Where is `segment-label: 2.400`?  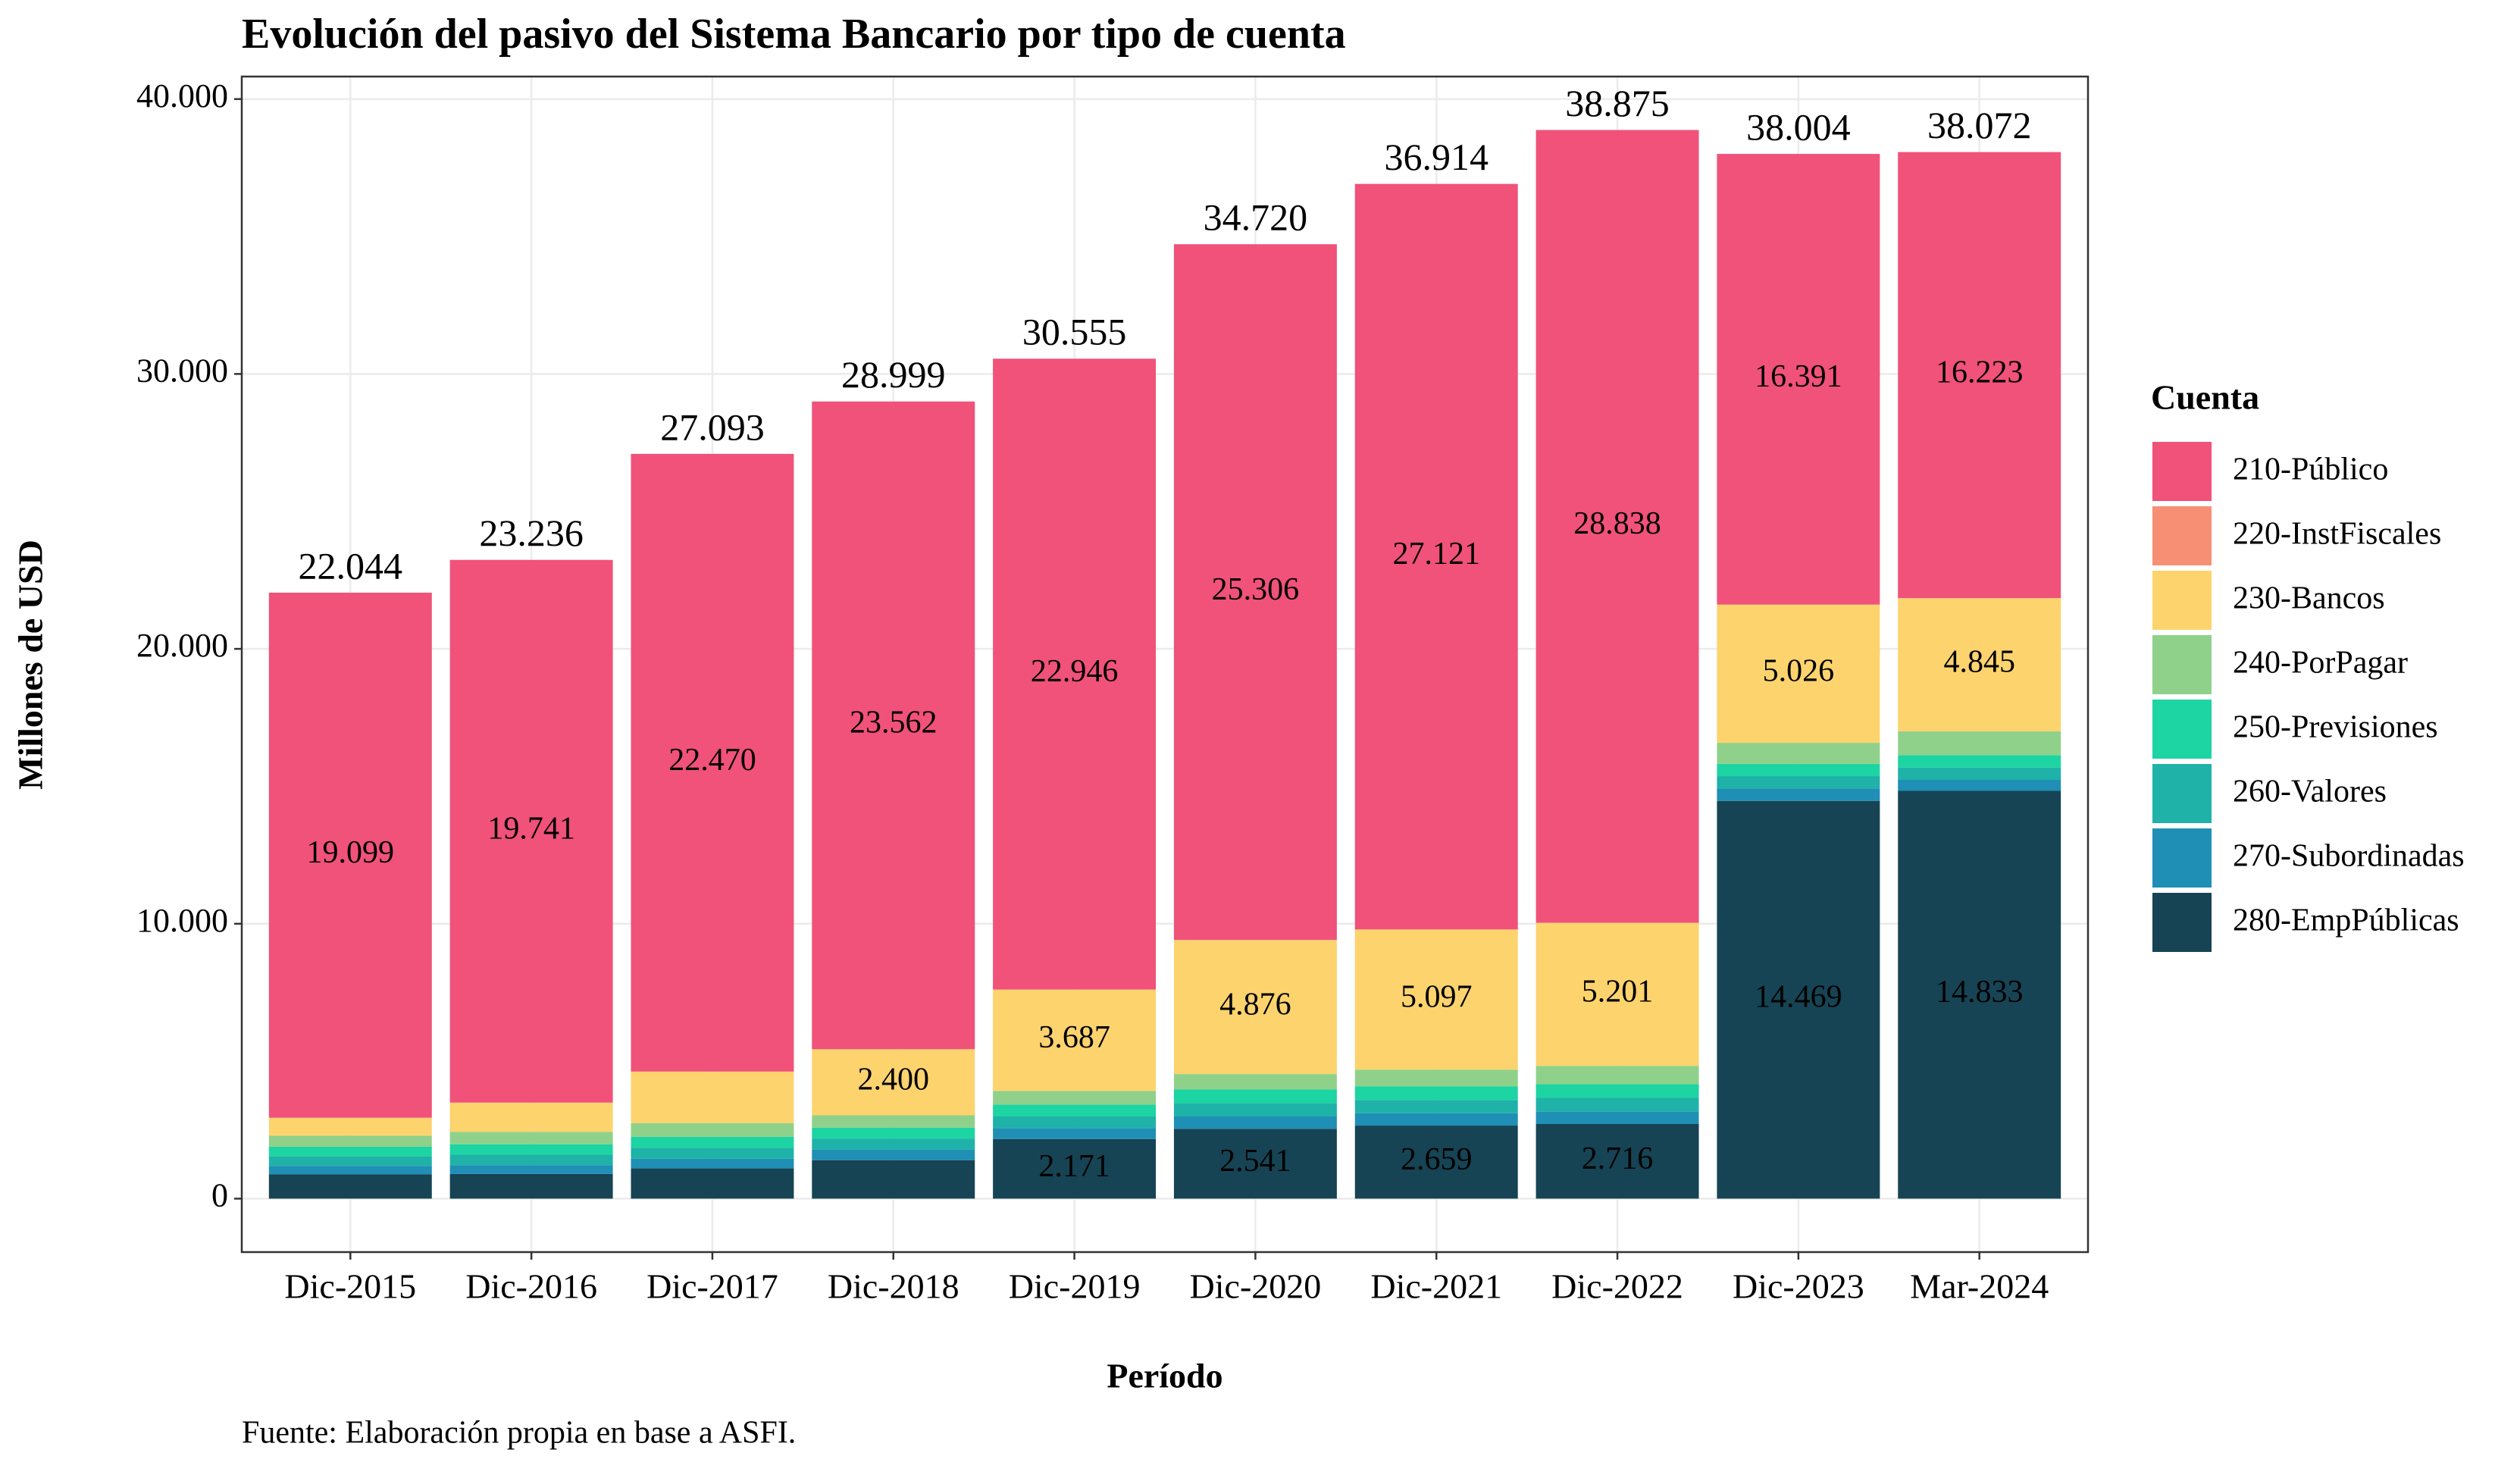
segment-label: 2.400 is located at coordinates (894, 1080).